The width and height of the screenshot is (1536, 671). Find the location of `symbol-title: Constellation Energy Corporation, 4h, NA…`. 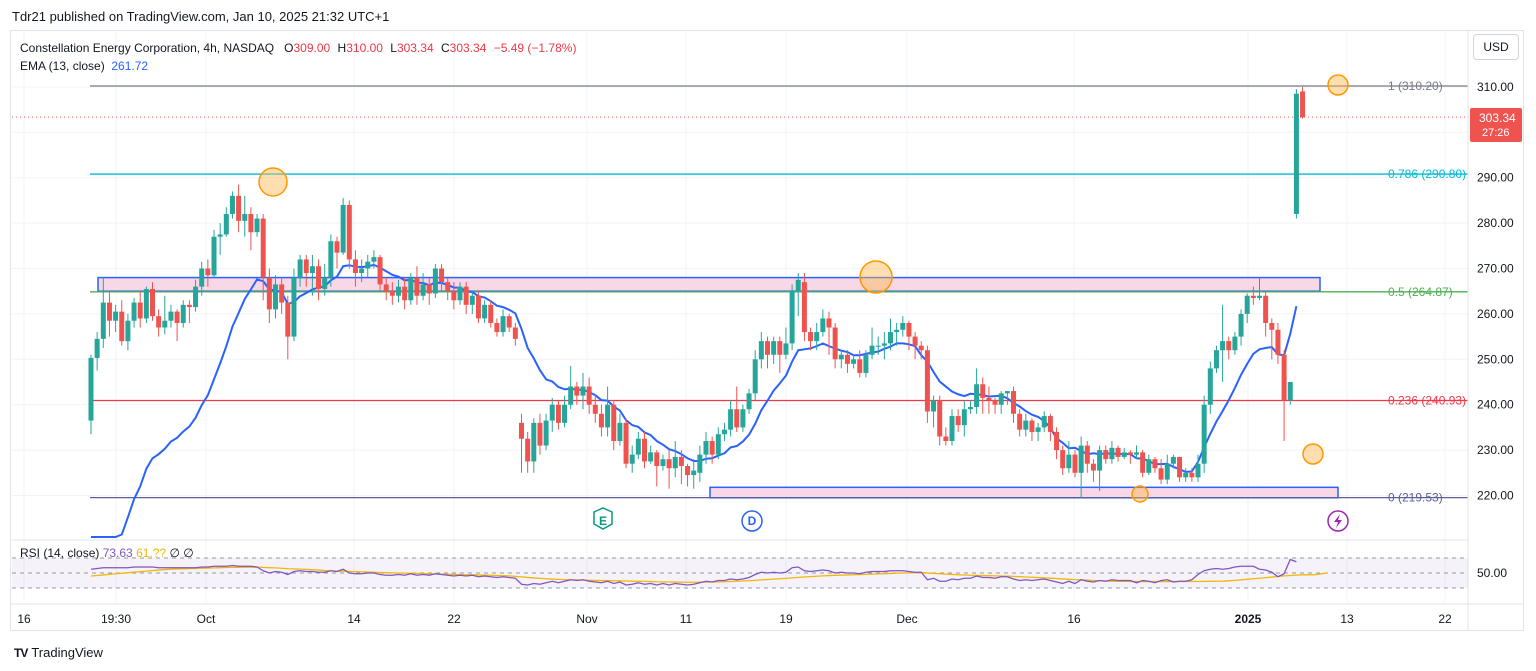

symbol-title: Constellation Energy Corporation, 4h, NA… is located at coordinates (147, 48).